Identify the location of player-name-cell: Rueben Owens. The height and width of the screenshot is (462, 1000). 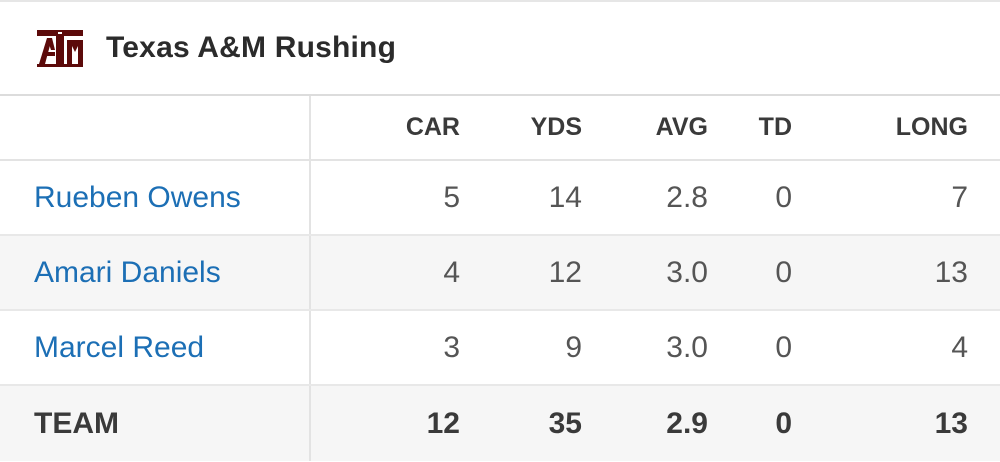
(155, 198).